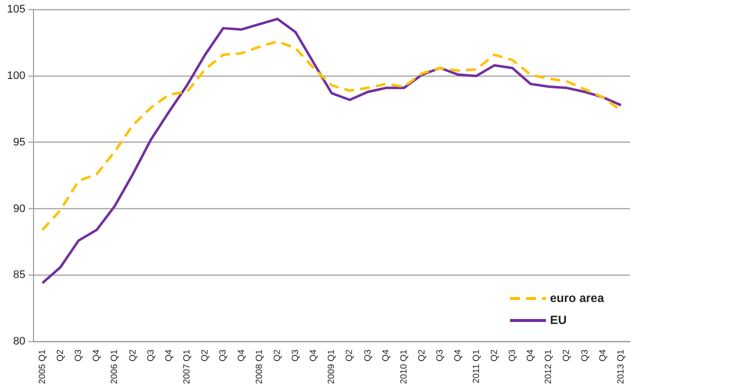 The image size is (740, 389). What do you see at coordinates (577, 297) in the screenshot?
I see `legend-label: euro area` at bounding box center [577, 297].